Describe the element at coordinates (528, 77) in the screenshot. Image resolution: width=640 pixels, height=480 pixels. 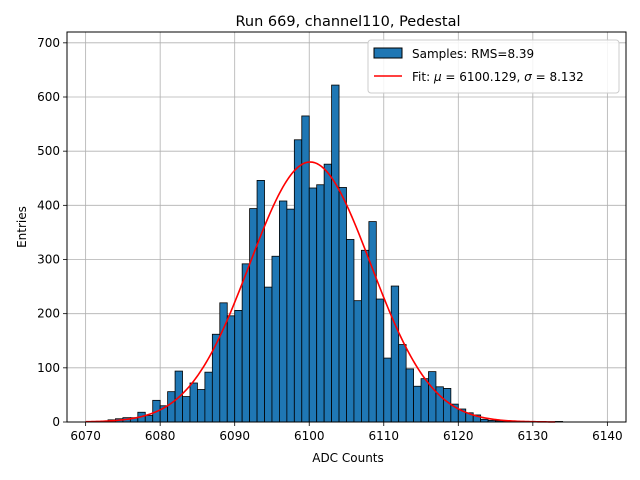
I see `legend-fit-sigma: σ` at that location.